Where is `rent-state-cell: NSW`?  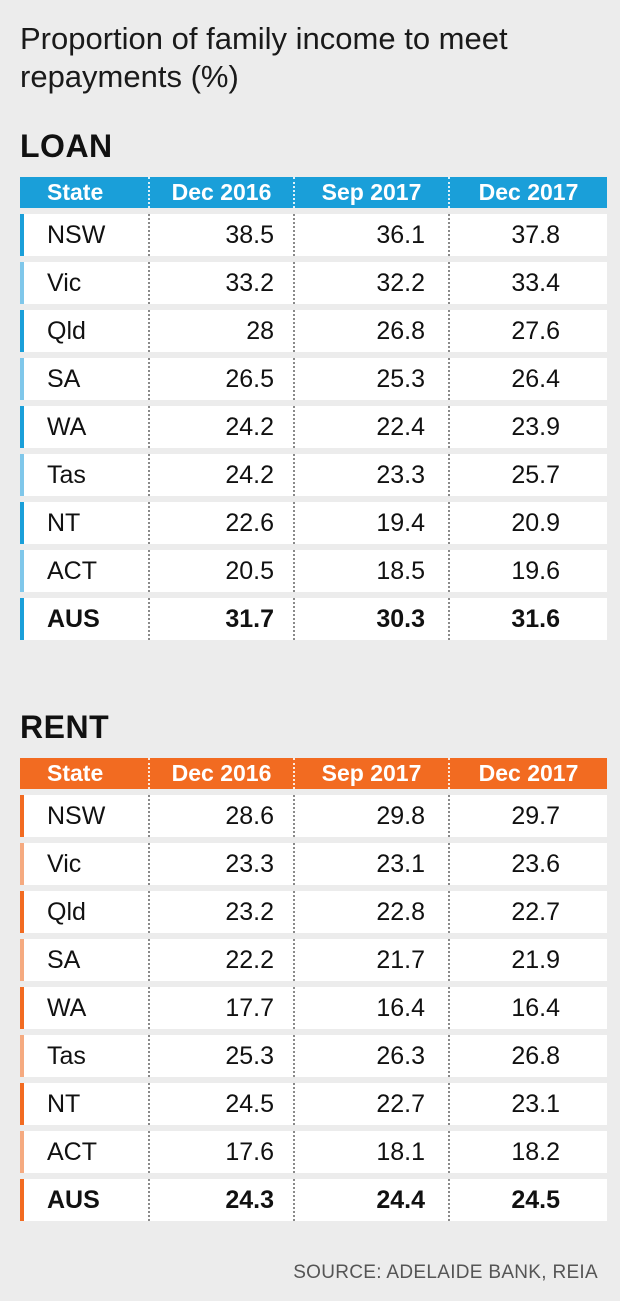
rent-state-cell: NSW is located at coordinates (76, 815).